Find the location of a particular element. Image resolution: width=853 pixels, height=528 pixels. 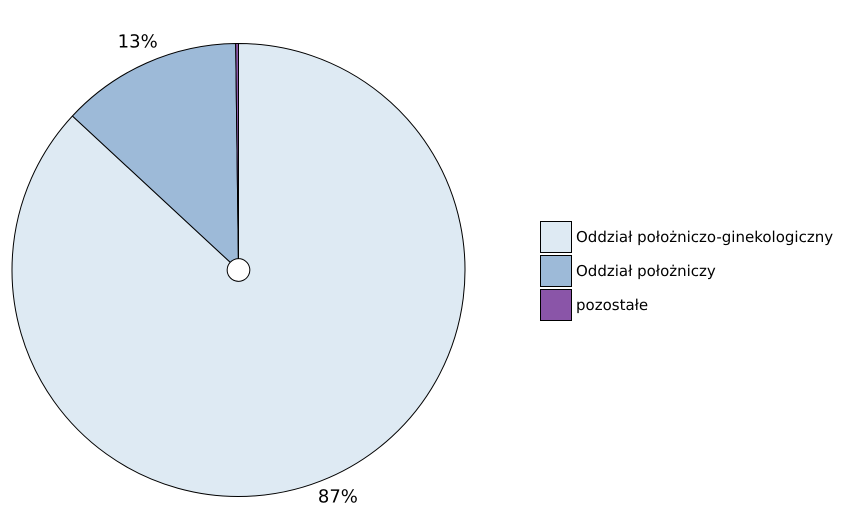

data-label: 13% is located at coordinates (138, 42).